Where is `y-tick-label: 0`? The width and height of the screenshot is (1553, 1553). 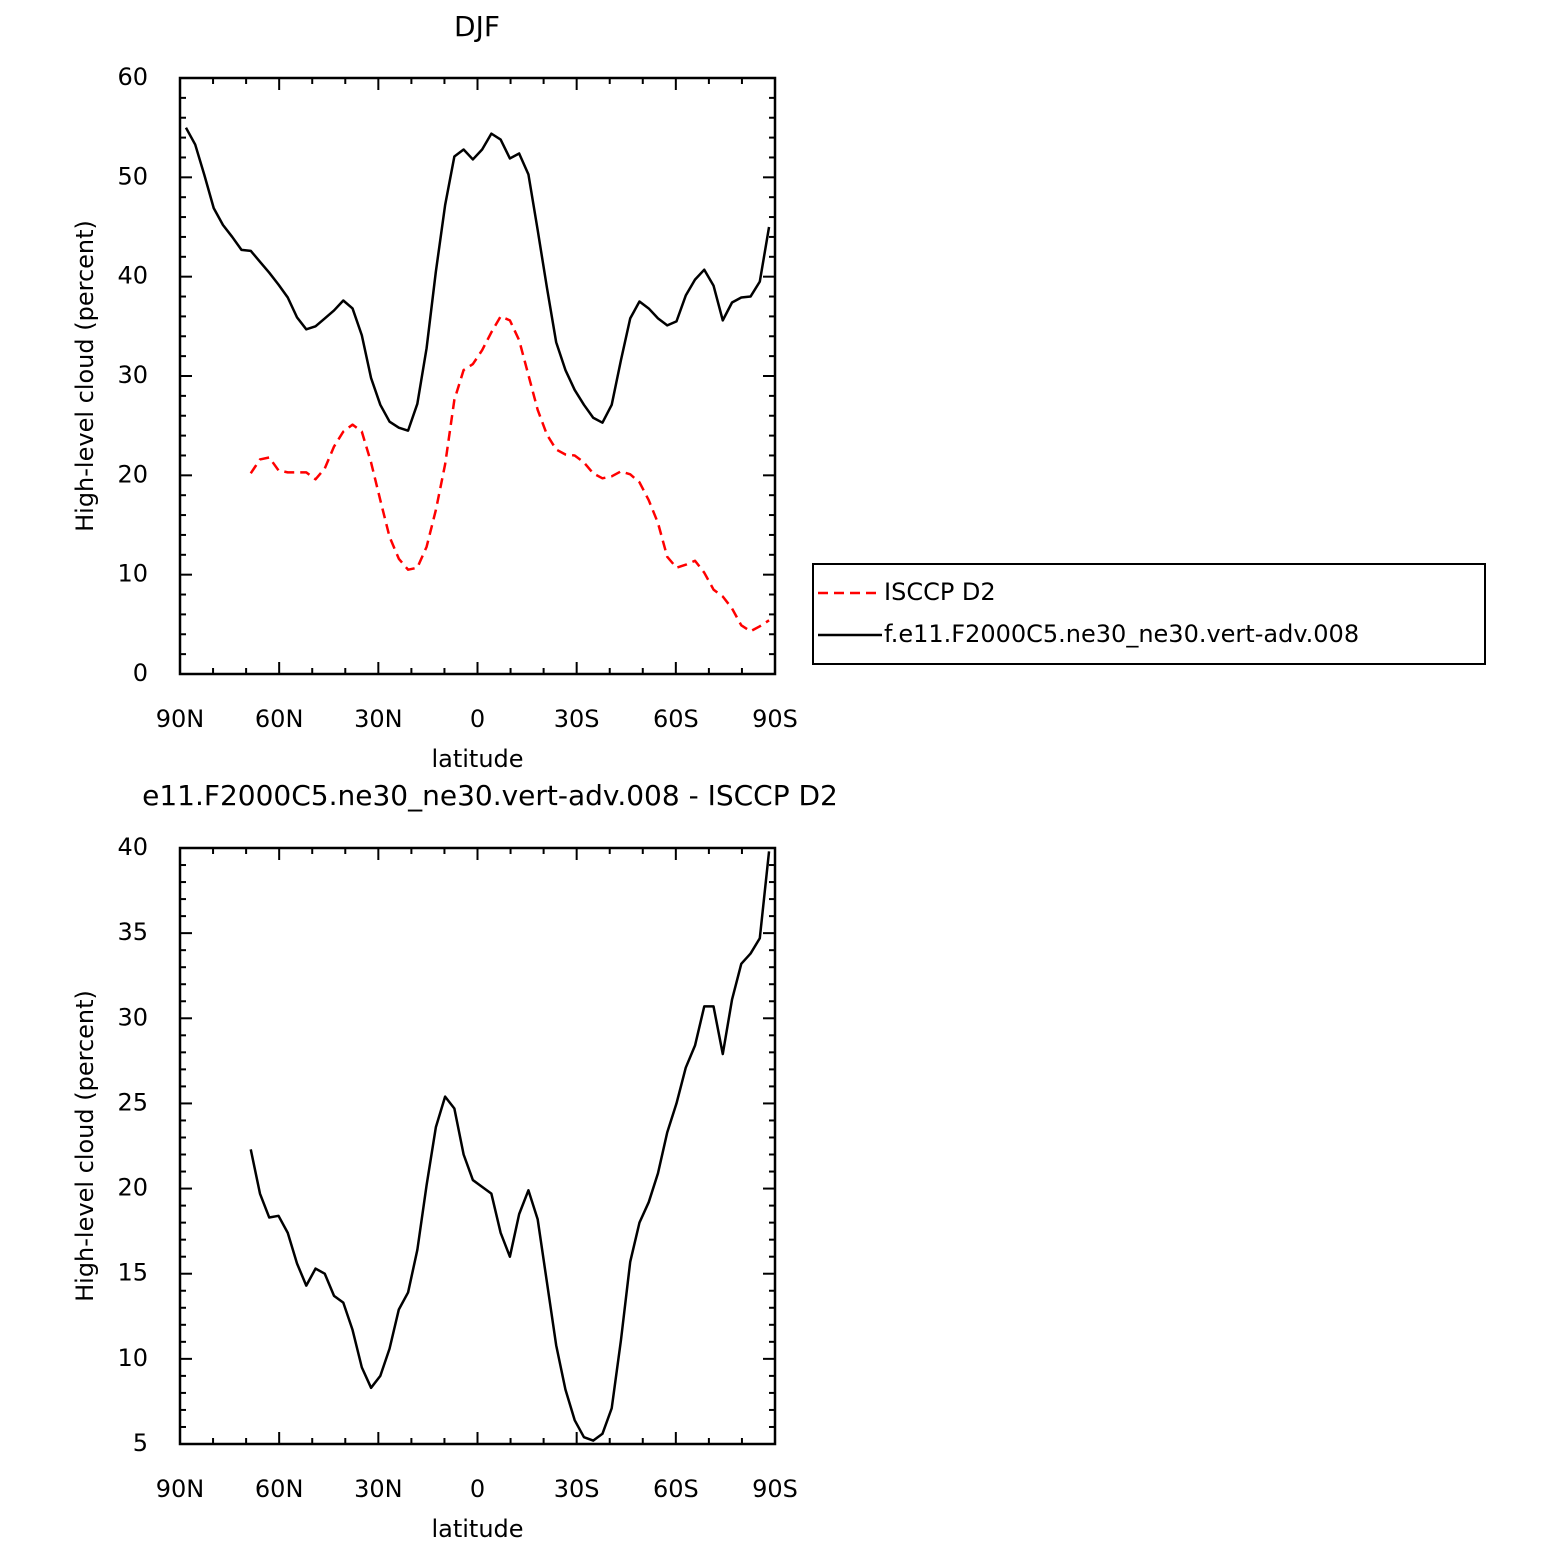 y-tick-label: 0 is located at coordinates (140, 673).